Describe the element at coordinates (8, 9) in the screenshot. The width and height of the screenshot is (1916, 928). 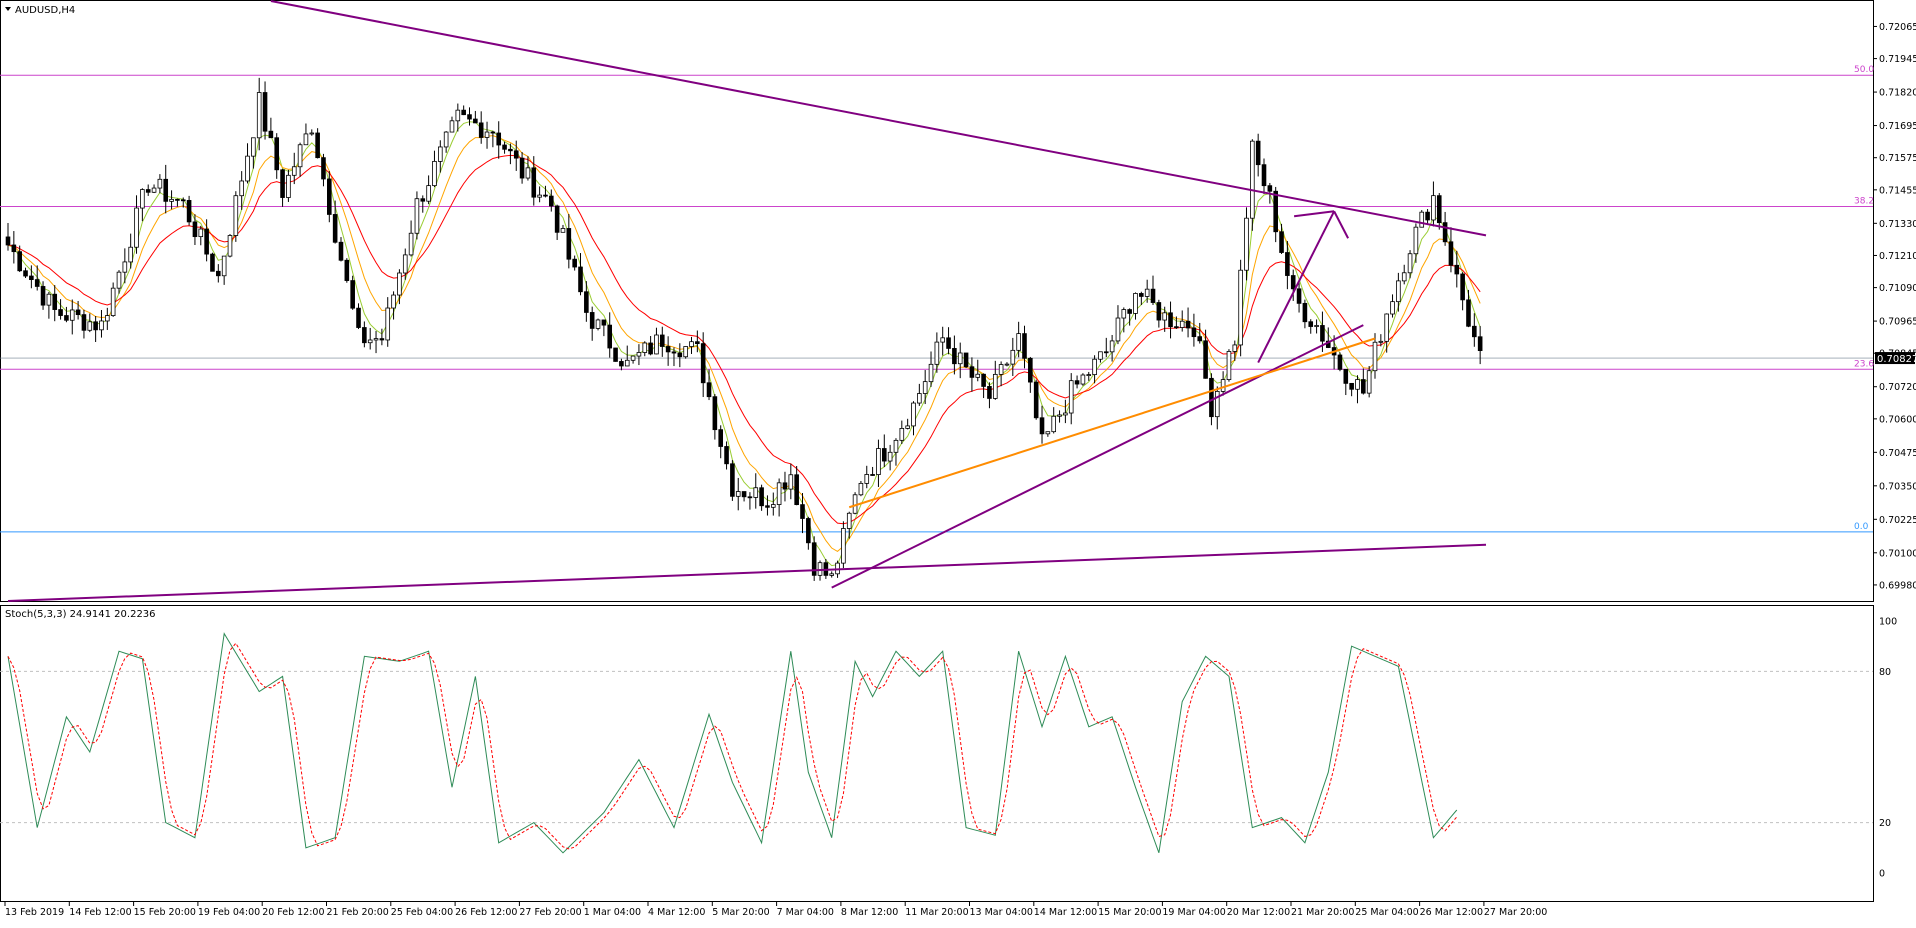
I see `chevron-down-icon` at that location.